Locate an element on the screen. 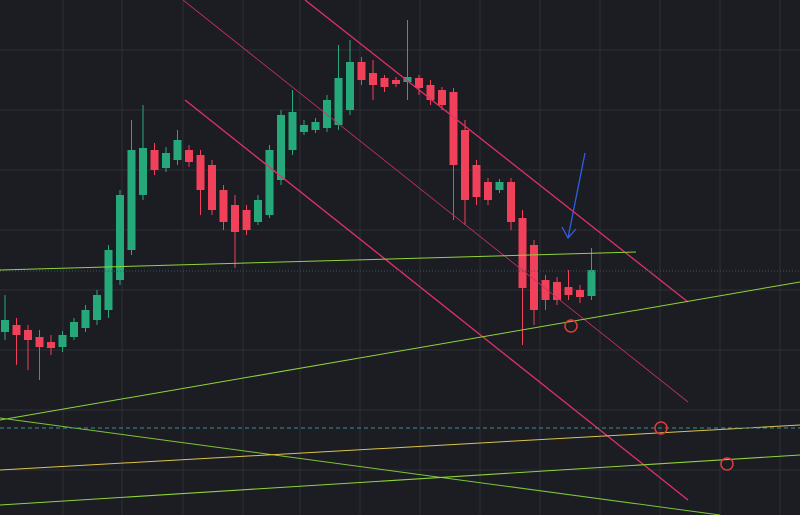  arrow is located at coordinates (576, 195).